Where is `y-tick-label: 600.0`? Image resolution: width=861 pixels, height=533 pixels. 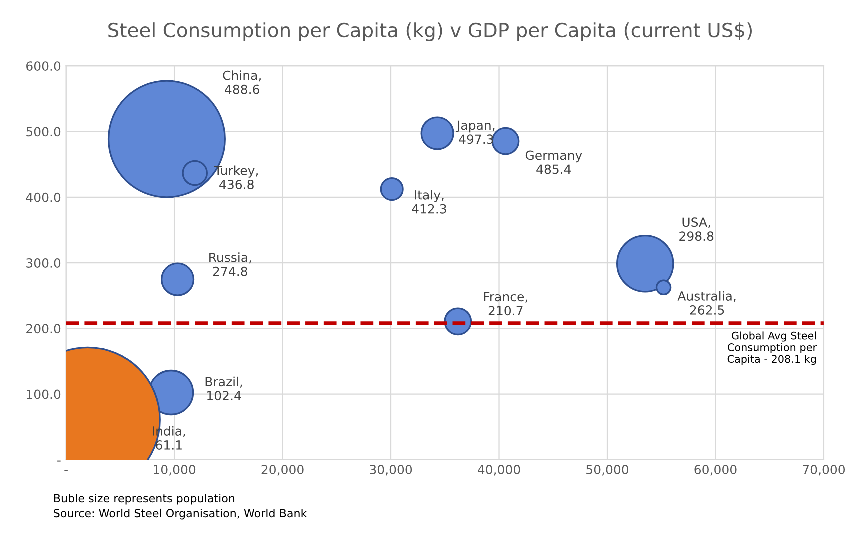 y-tick-label: 600.0 is located at coordinates (43, 67).